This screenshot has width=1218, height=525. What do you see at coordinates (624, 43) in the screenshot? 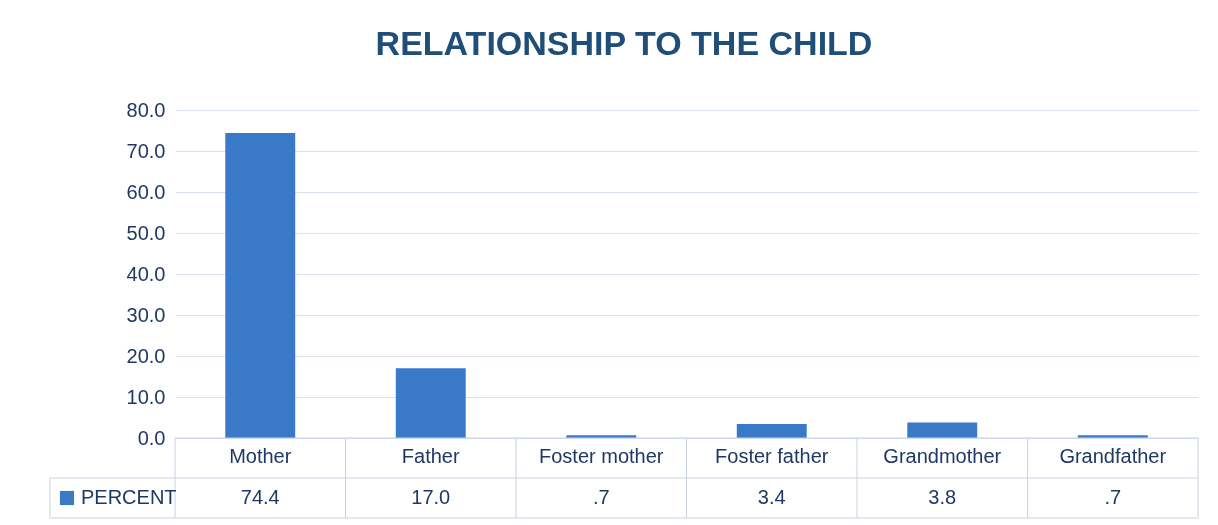
I see `chart-title: RELATIONSHIP TO THE CHILD` at bounding box center [624, 43].